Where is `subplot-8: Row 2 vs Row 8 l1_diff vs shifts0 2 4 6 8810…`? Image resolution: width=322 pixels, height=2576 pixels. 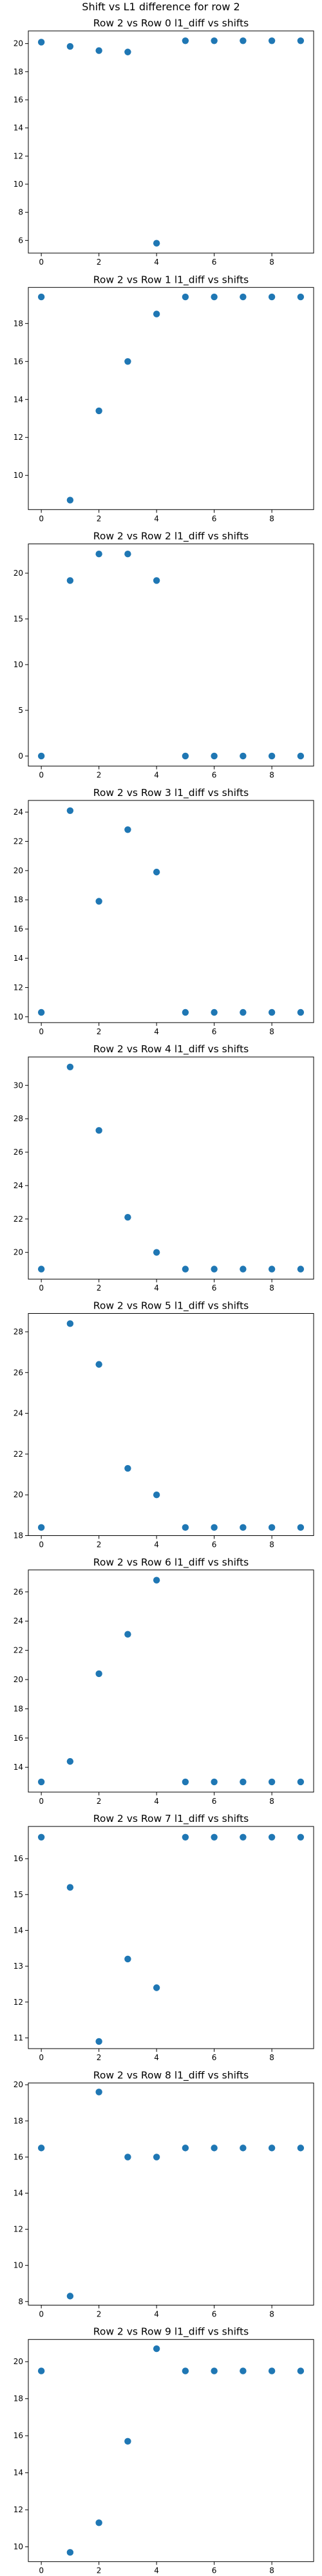 subplot-8: Row 2 vs Row 8 l1_diff vs shifts0 2 4 6 8810… is located at coordinates (164, 2194).